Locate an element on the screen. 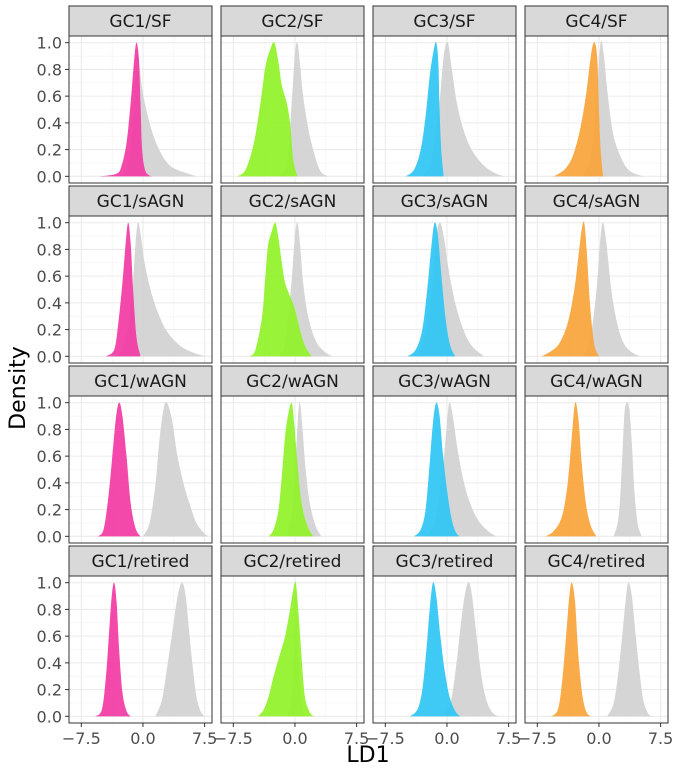  facet-panel-gc4-sf: GC4/SF is located at coordinates (596, 94).